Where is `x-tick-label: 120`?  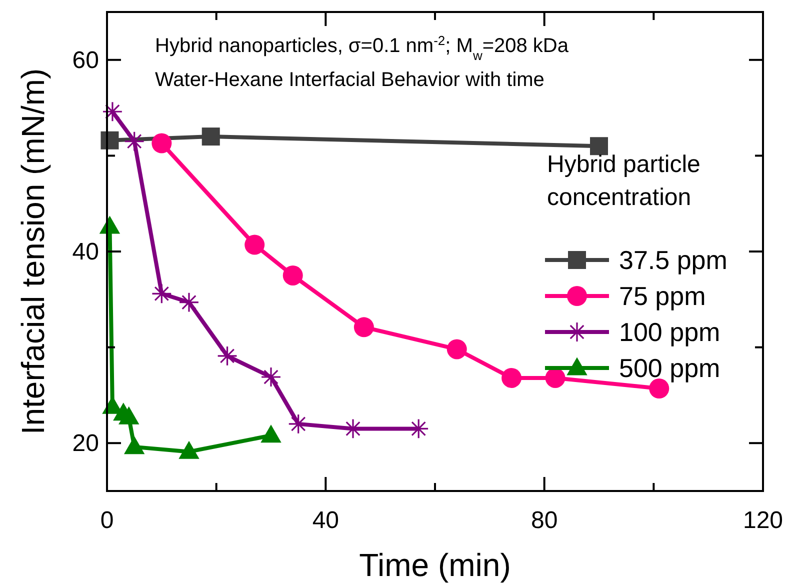
x-tick-label: 120 is located at coordinates (763, 520).